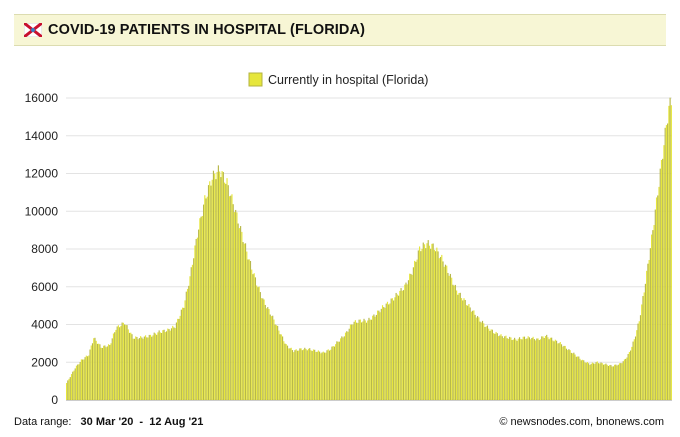 The height and width of the screenshot is (437, 680). I want to click on y-tick-label: 14000, so click(42, 136).